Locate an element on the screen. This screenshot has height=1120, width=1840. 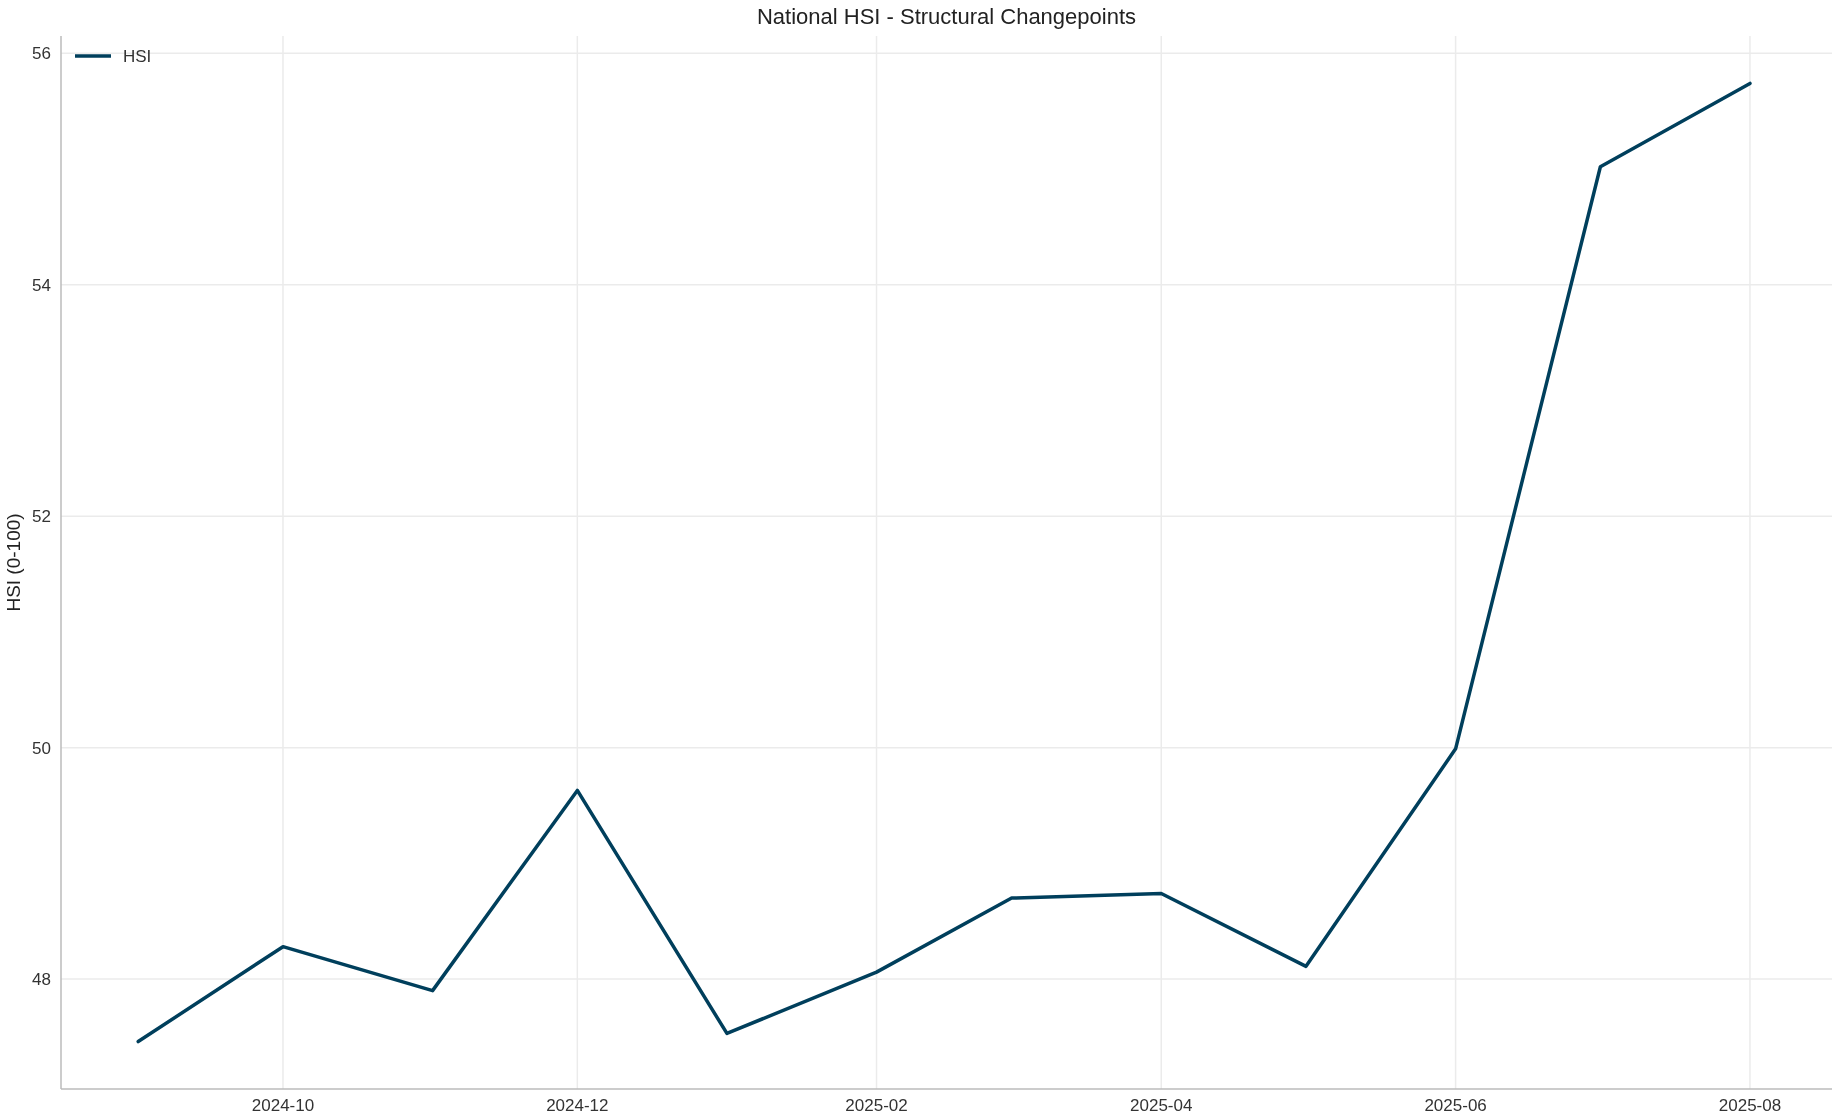
legend-label: HSI is located at coordinates (137, 56).